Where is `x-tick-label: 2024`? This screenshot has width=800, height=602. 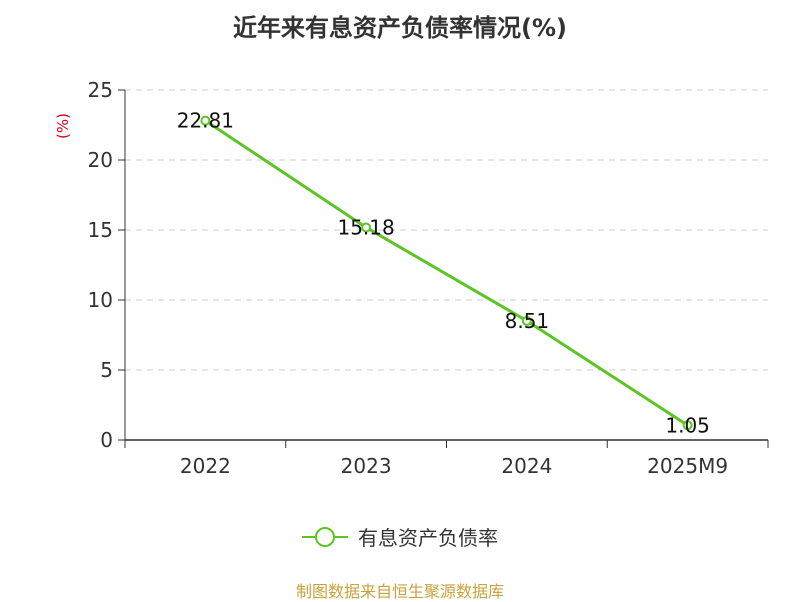
x-tick-label: 2024 is located at coordinates (526, 466).